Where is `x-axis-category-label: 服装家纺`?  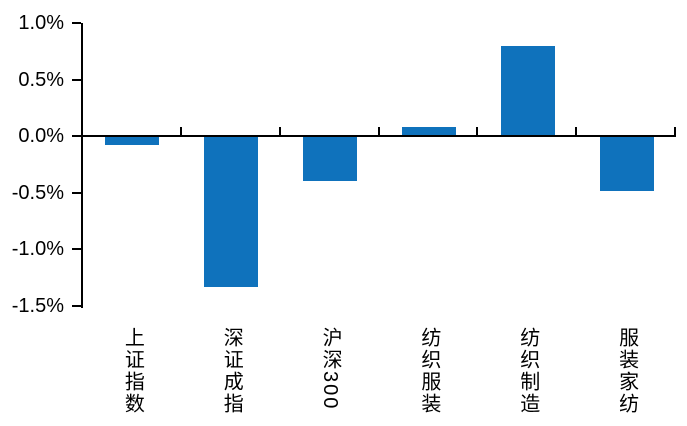
x-axis-category-label: 服装家纺 is located at coordinates (626, 371).